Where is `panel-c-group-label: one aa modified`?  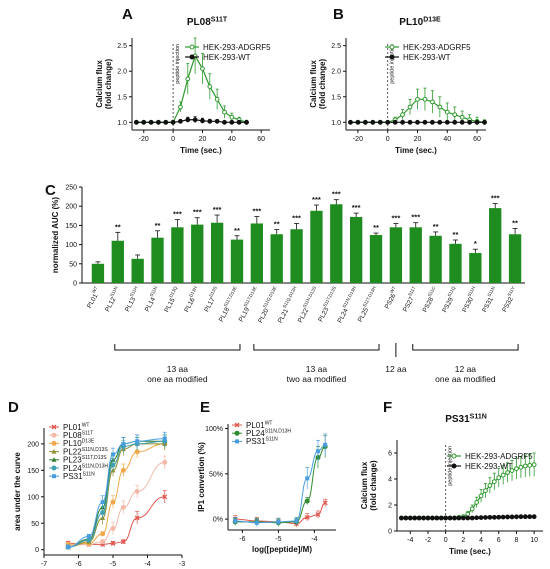 panel-c-group-label: one aa modified is located at coordinates (465, 379).